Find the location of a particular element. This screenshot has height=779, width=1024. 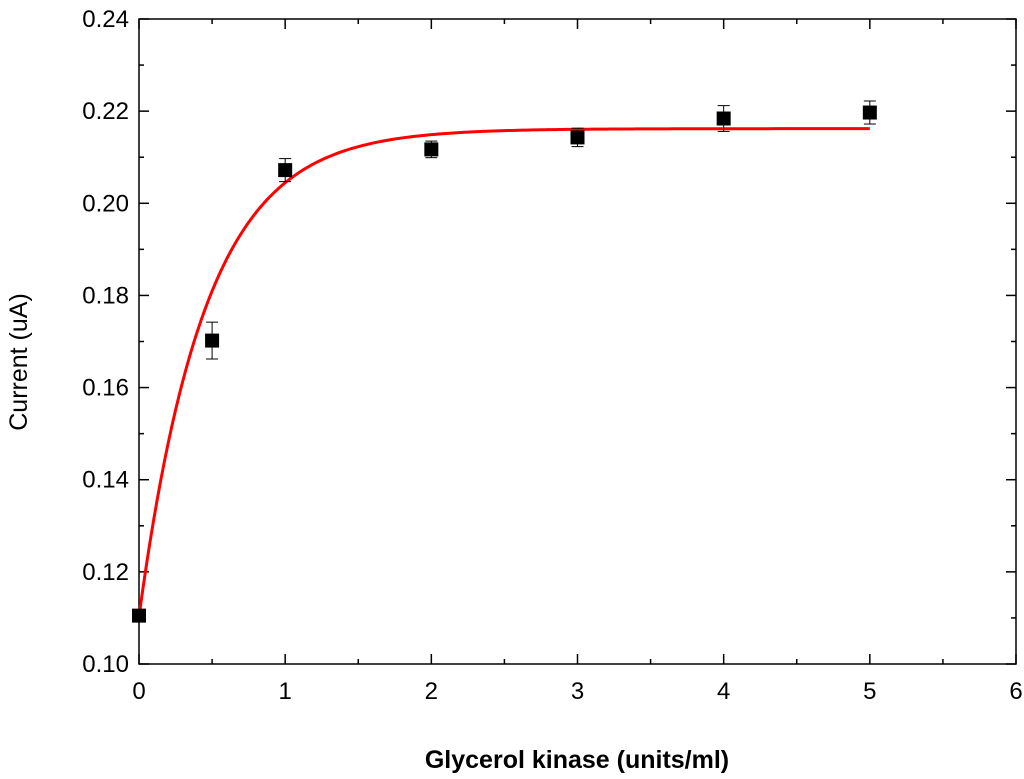

y-tick-label: 0.10 is located at coordinates (105, 664).